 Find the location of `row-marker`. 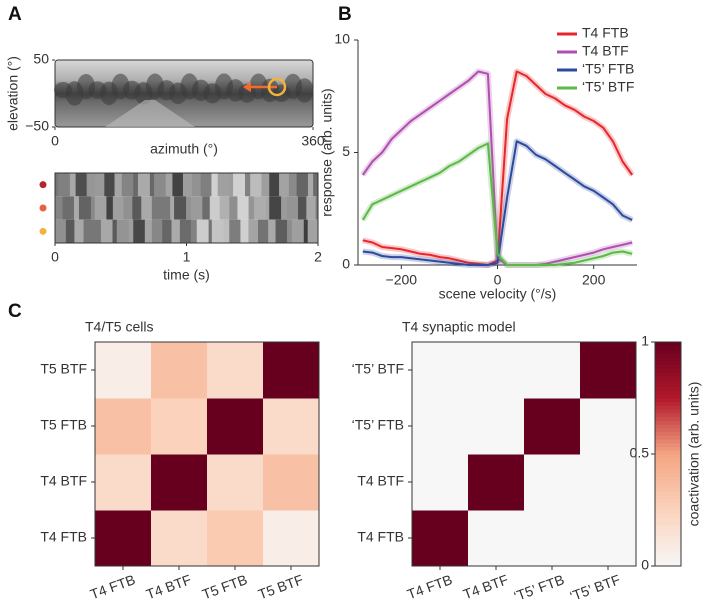

row-marker is located at coordinates (43, 208).